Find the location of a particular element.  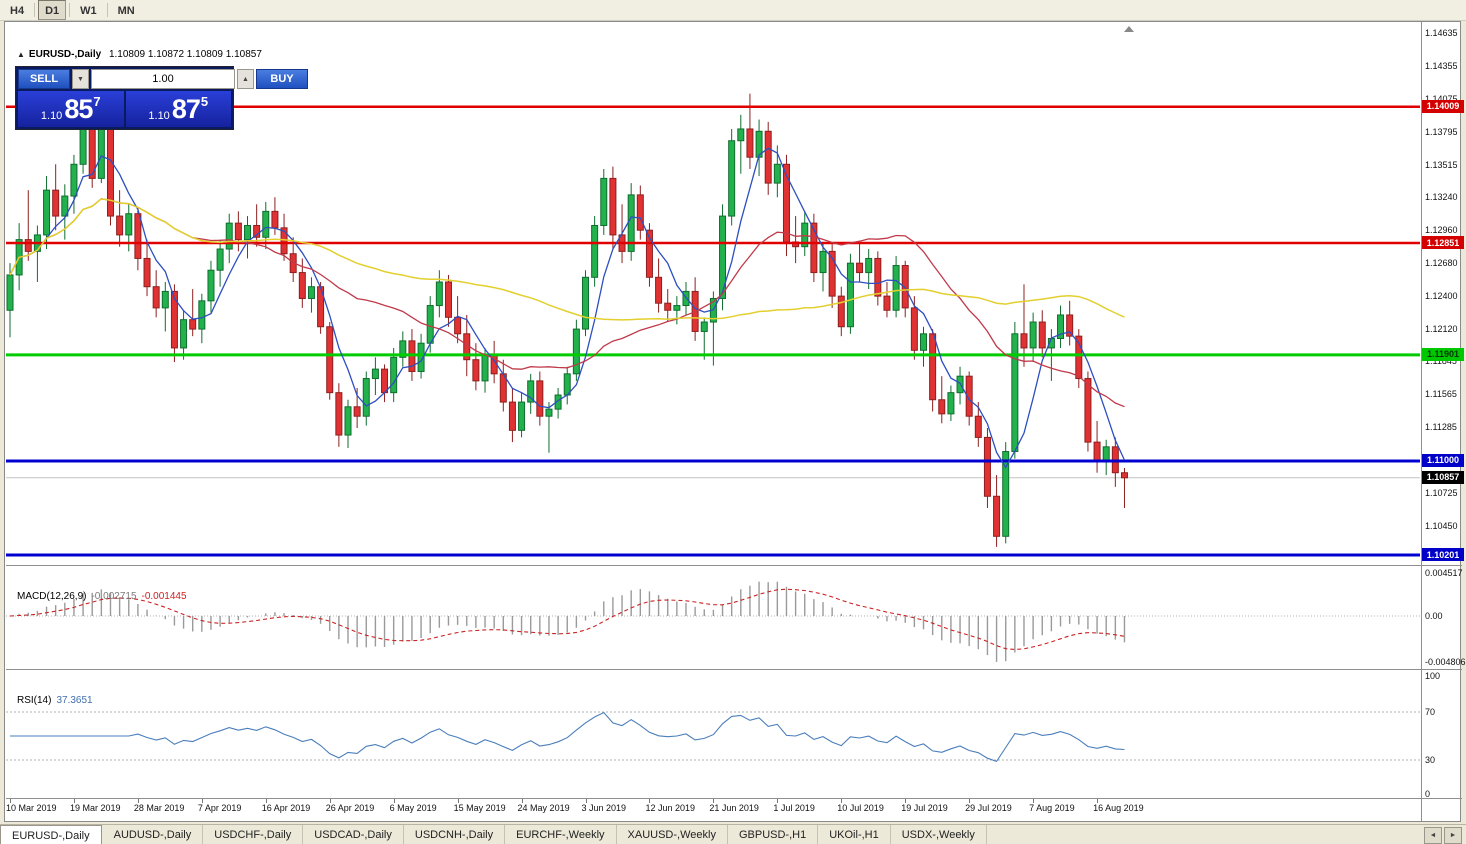

rsi-name: RSI(14) is located at coordinates (34, 700).